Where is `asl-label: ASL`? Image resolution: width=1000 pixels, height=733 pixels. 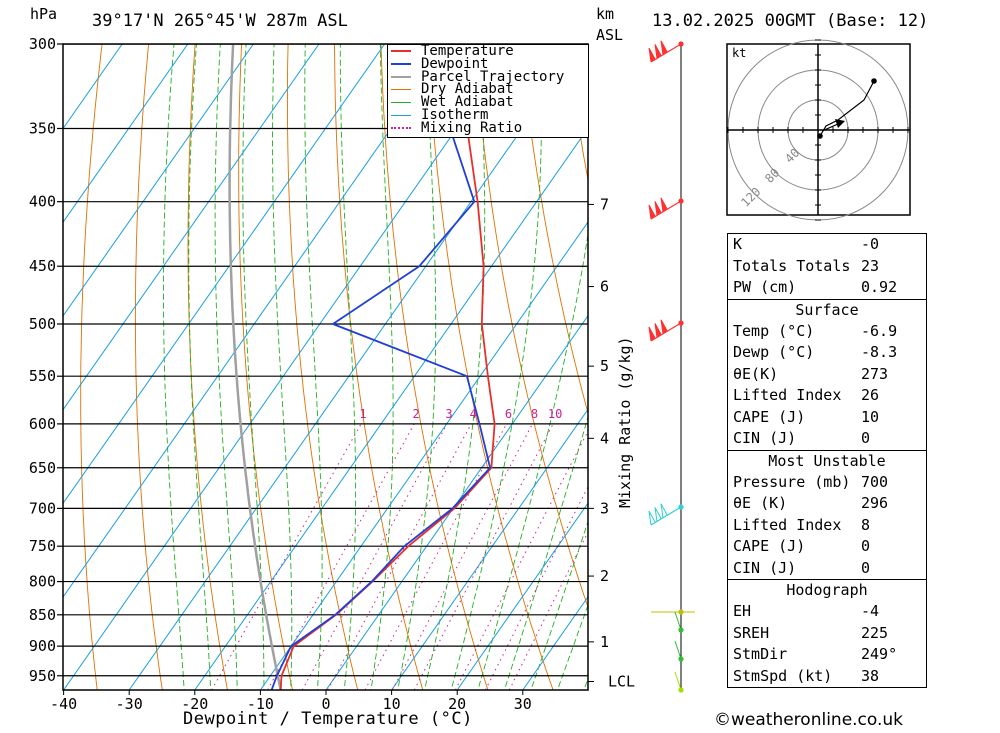 asl-label: ASL is located at coordinates (610, 35).